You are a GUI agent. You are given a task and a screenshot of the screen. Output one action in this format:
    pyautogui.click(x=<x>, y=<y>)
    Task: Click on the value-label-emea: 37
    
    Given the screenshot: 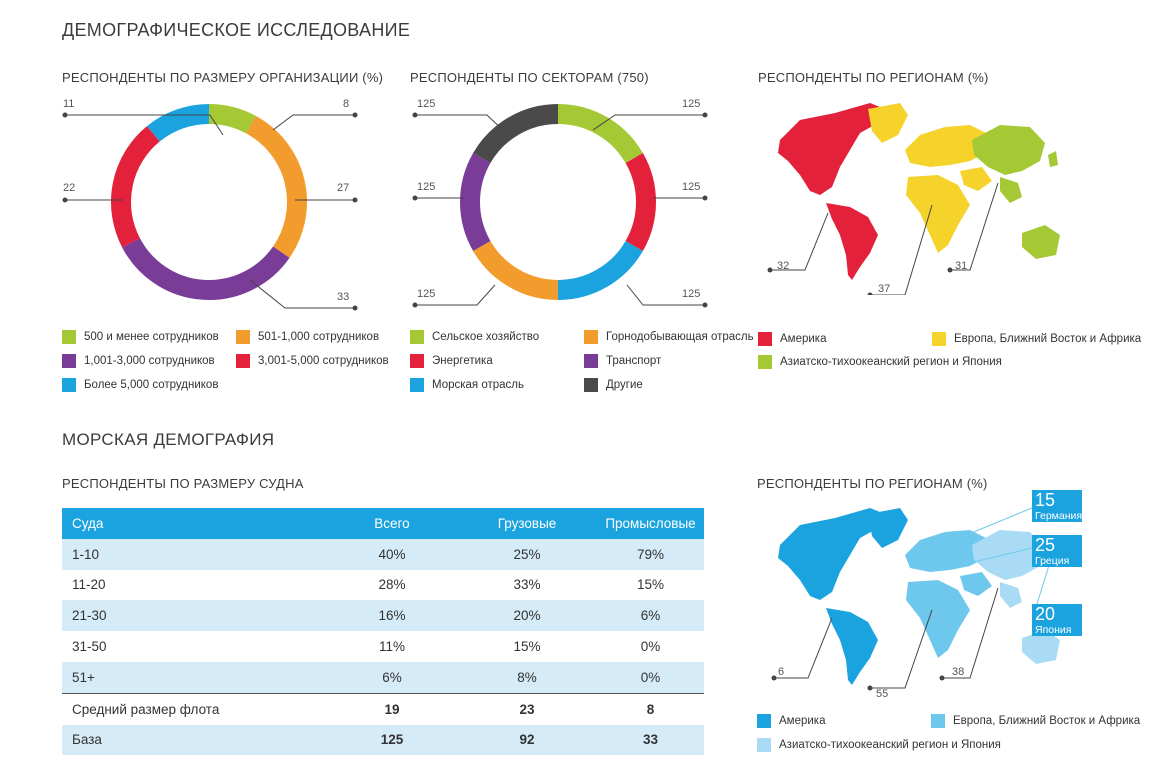 What is the action you would take?
    pyautogui.click(x=884, y=289)
    